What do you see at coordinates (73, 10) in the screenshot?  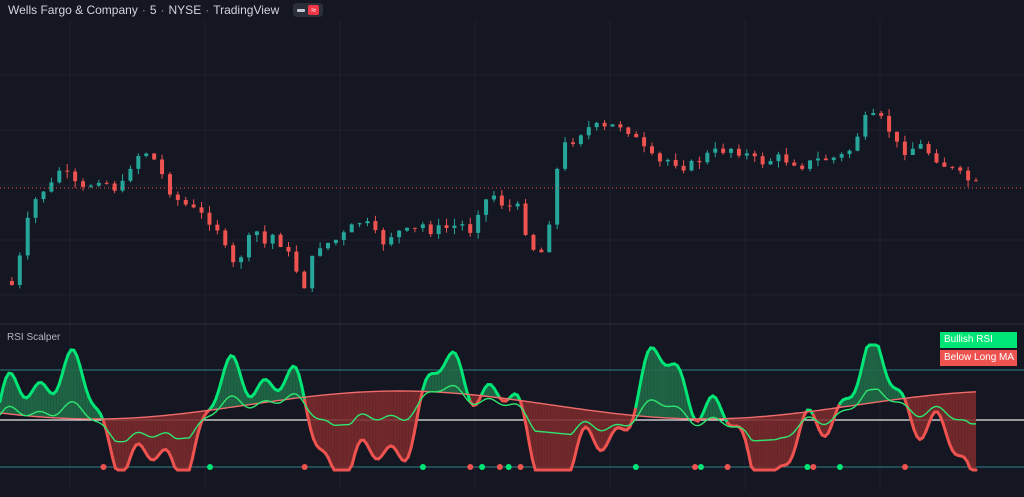 I see `symbol-name: Wells Fargo & Company` at bounding box center [73, 10].